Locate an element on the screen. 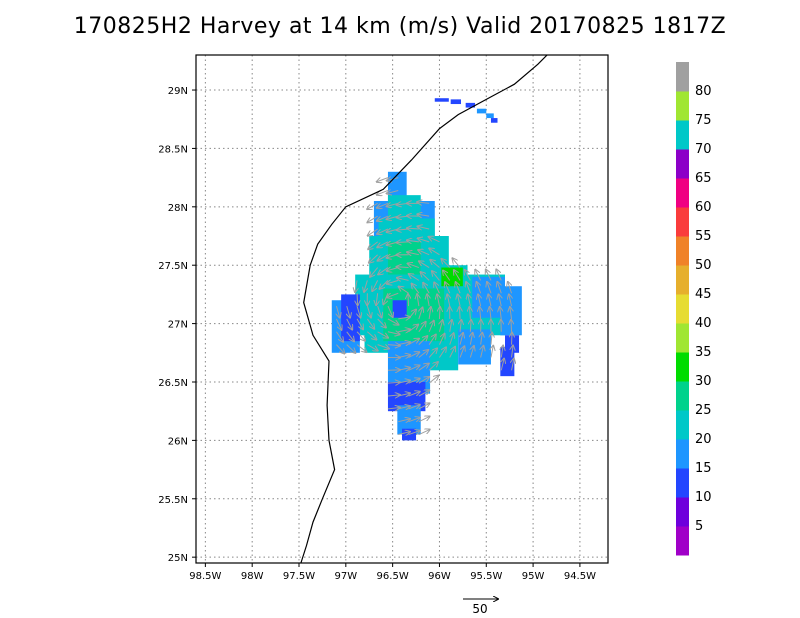 This screenshot has width=800, height=618. colorbar-label: 45 is located at coordinates (703, 294).